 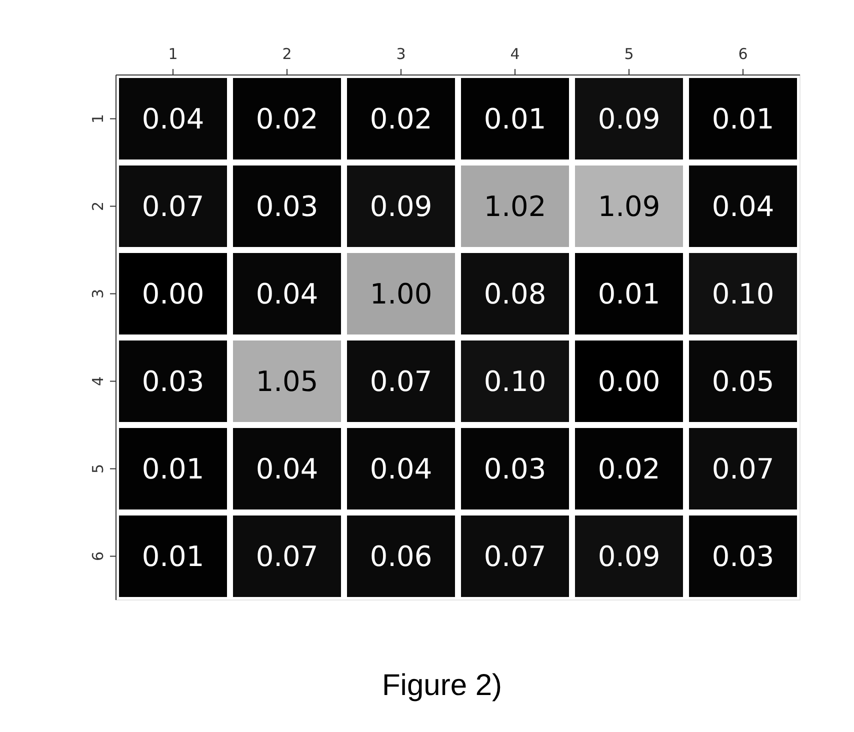 I want to click on x-tick-label: 3, so click(x=401, y=54).